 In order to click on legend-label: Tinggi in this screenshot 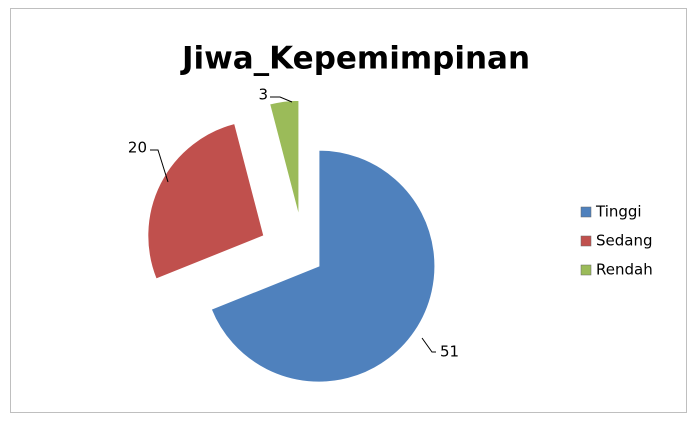, I will do `click(618, 212)`.